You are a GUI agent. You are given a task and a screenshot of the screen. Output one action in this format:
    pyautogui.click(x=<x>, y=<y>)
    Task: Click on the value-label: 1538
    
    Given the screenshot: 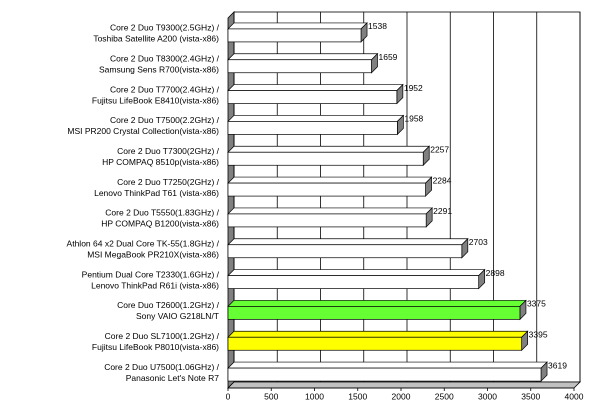 What is the action you would take?
    pyautogui.click(x=377, y=26)
    